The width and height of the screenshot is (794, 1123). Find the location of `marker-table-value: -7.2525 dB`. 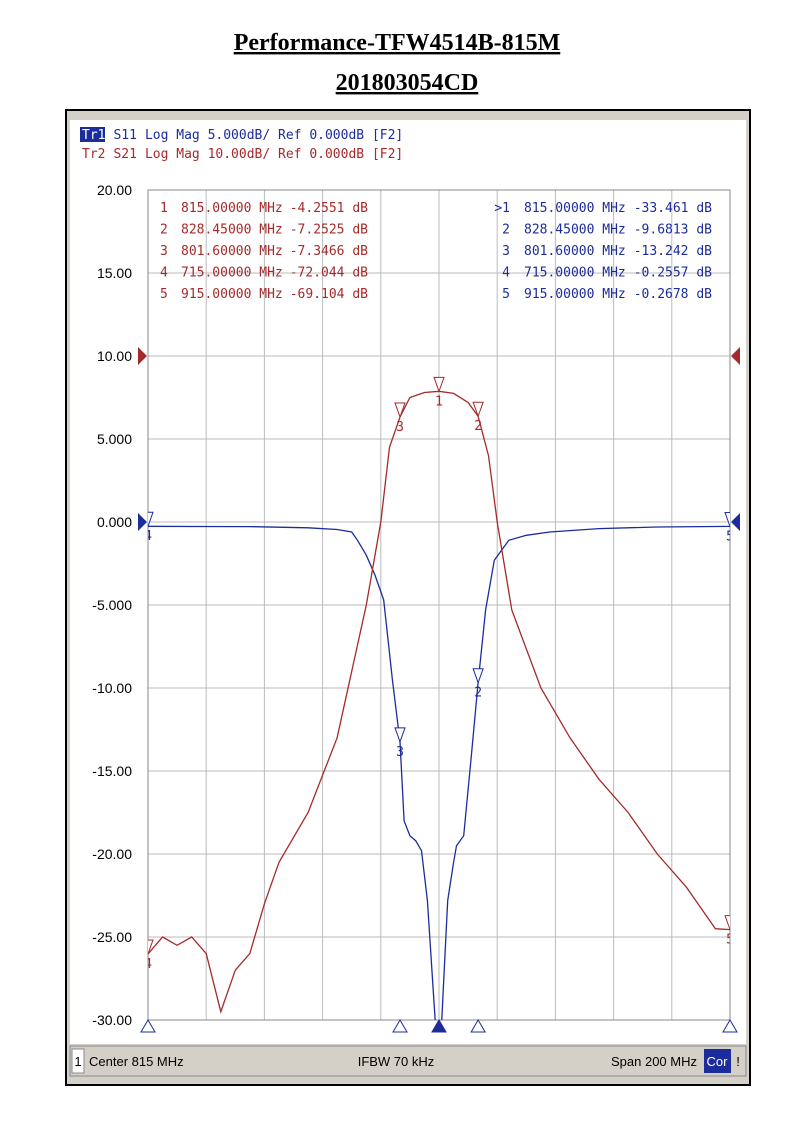

marker-table-value: -7.2525 dB is located at coordinates (329, 230).